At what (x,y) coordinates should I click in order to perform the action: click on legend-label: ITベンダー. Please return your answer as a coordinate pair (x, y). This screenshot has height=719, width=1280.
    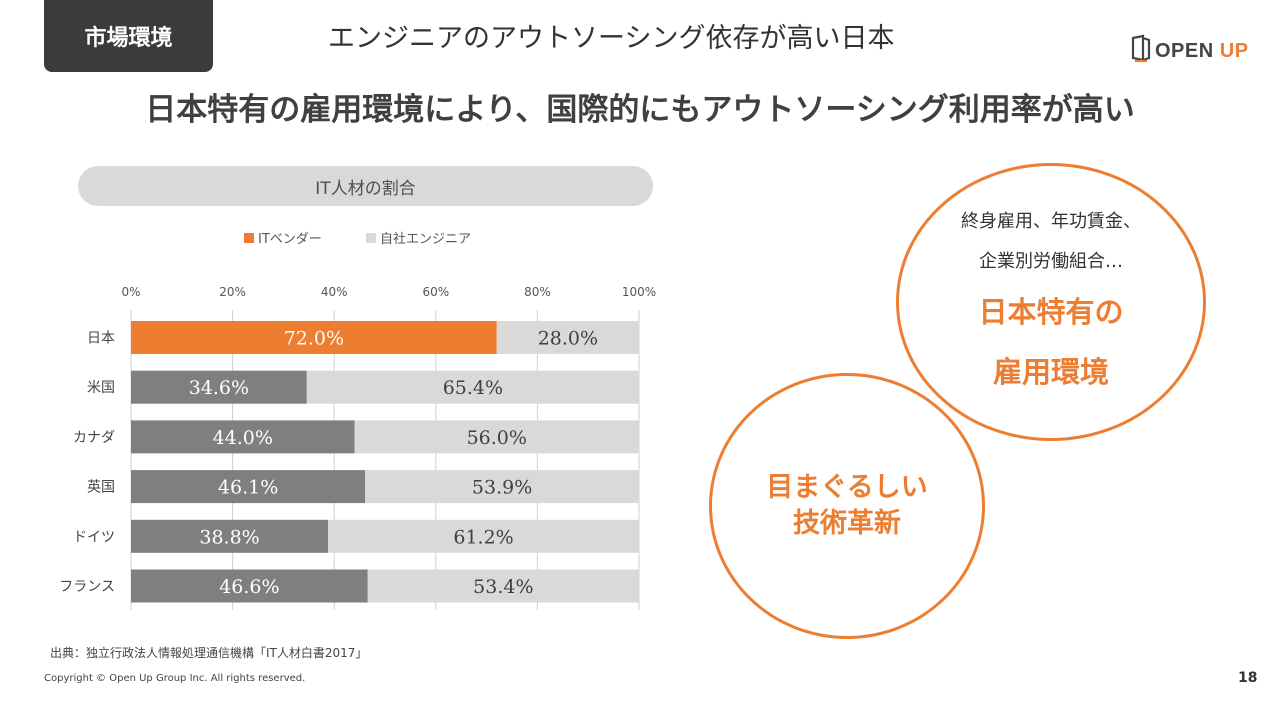
    Looking at the image, I should click on (290, 239).